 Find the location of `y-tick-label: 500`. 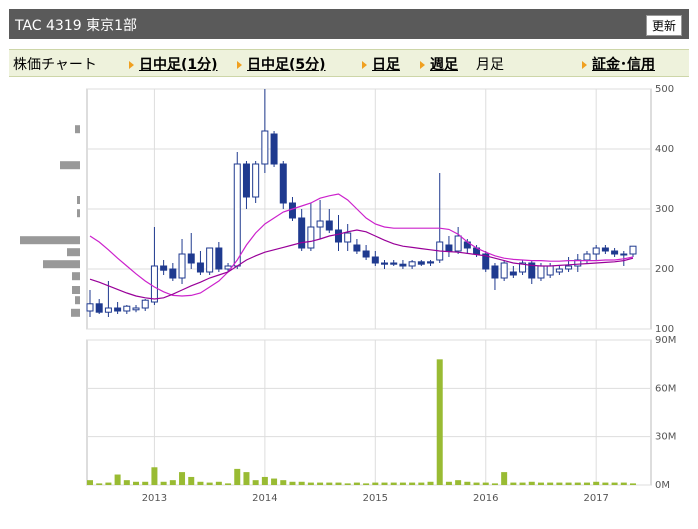

y-tick-label: 500 is located at coordinates (664, 89).